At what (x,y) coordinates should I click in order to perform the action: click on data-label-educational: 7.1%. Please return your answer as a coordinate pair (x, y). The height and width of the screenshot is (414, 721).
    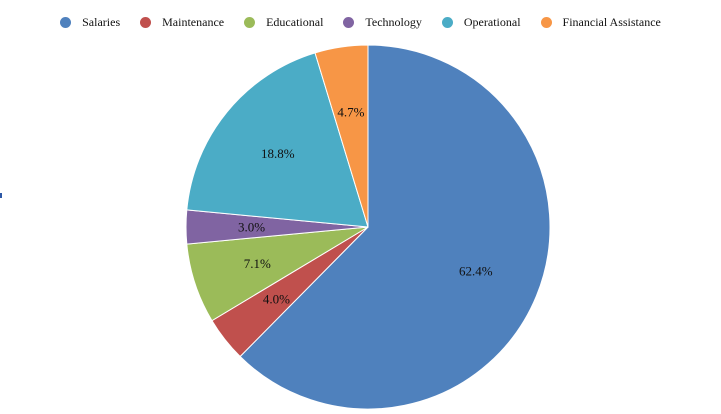
    Looking at the image, I should click on (257, 263).